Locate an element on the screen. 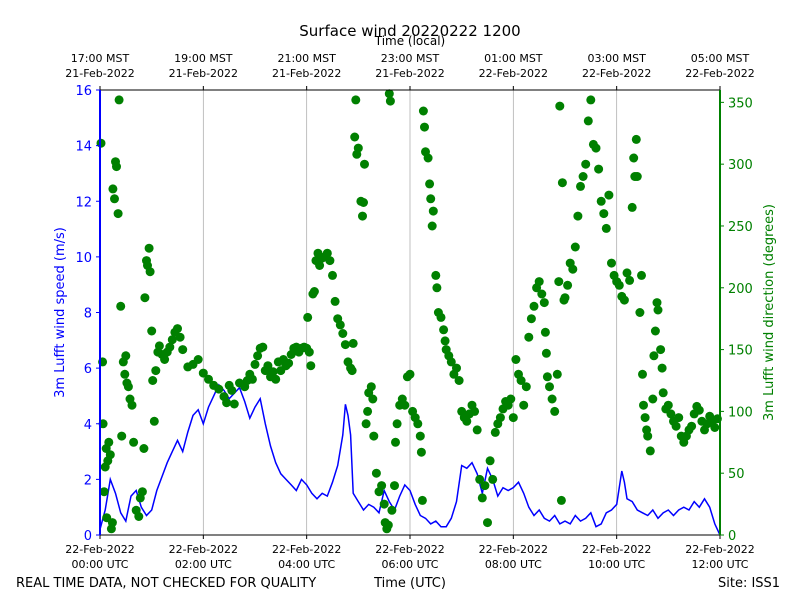 The height and width of the screenshot is (600, 800). x2-tick-label-time: 01:00 MST is located at coordinates (513, 58).